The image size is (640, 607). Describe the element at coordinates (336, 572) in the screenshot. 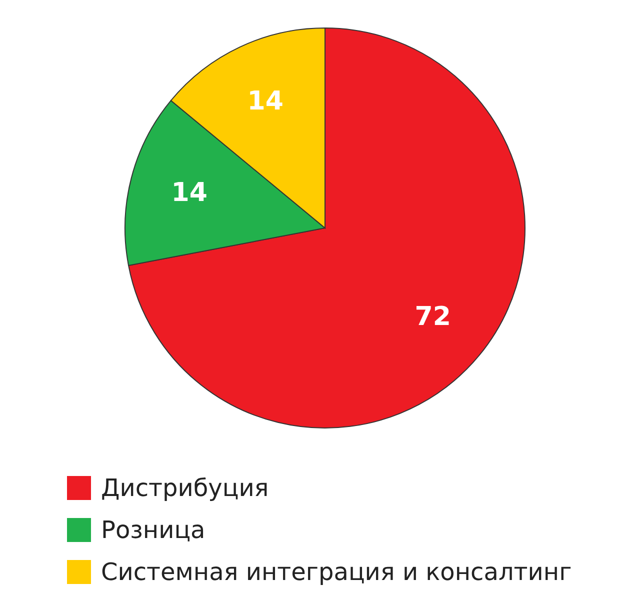

I see `legend-label: Системная интеграция и консалтинг` at that location.